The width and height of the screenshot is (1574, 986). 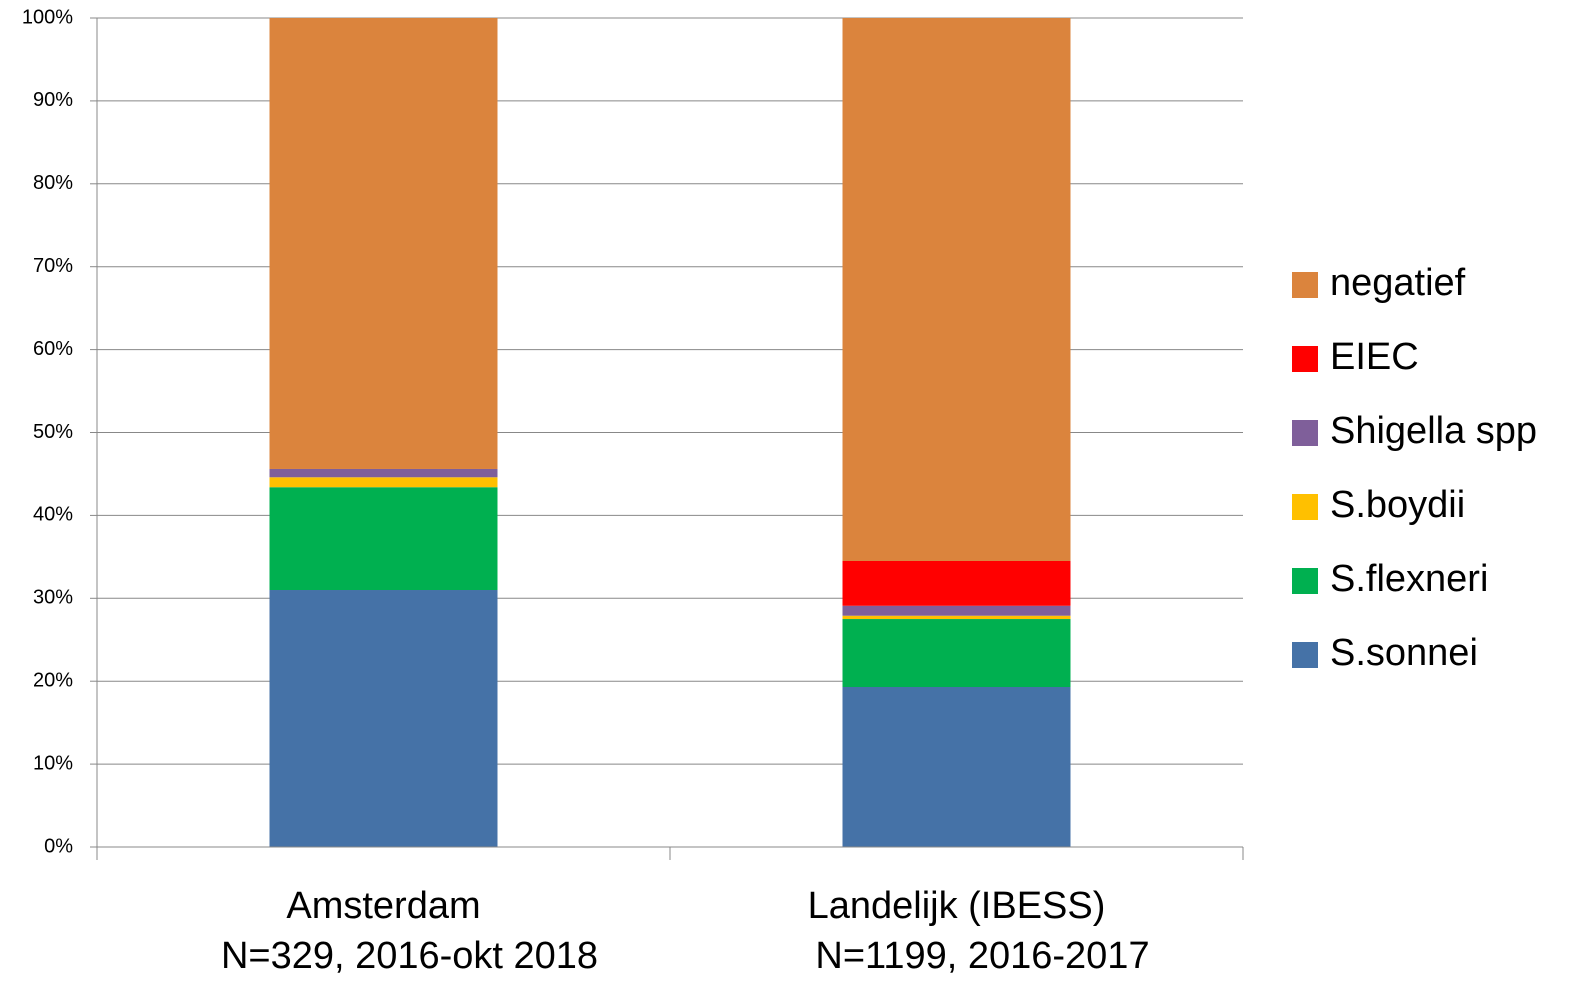 What do you see at coordinates (53, 266) in the screenshot?
I see `y-tick-label: 70%` at bounding box center [53, 266].